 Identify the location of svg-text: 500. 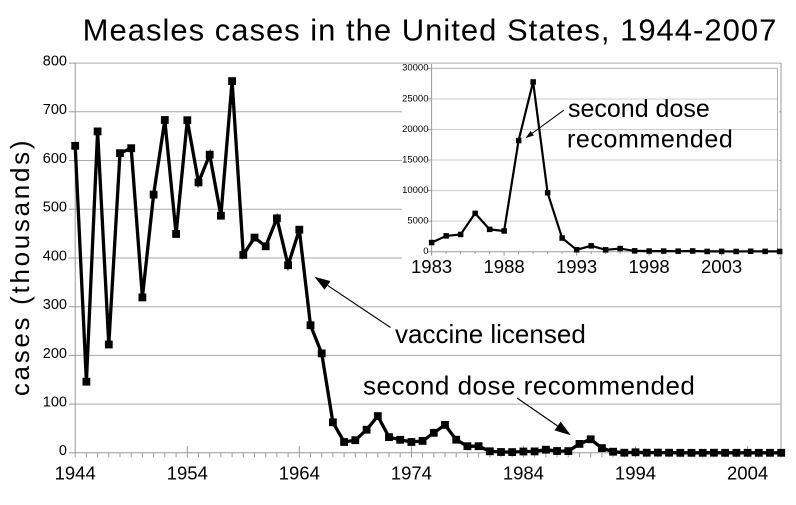
(55, 208).